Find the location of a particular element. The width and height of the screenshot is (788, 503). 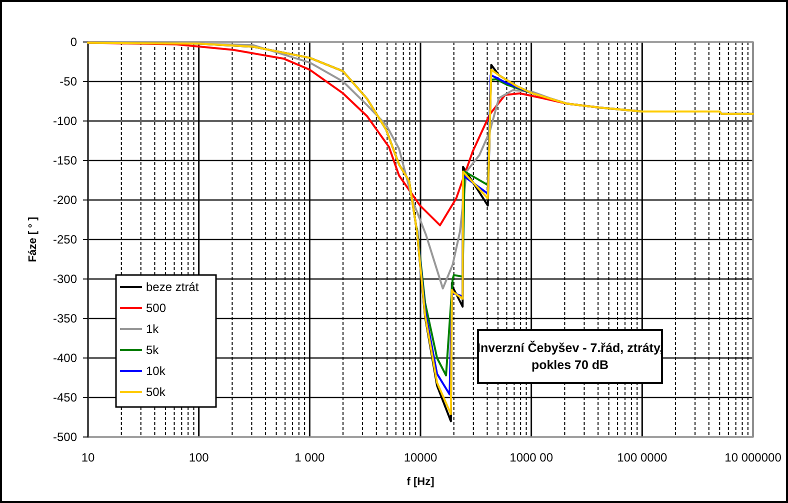

y-tick-label: -400 is located at coordinates (65, 357).